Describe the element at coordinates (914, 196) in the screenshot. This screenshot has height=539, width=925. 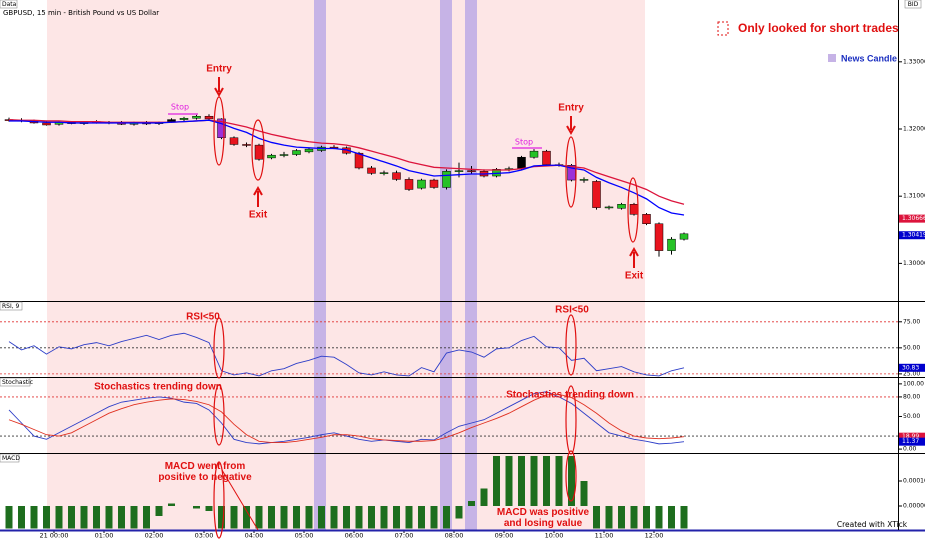
I see `y-tick-label: 1.31000` at that location.